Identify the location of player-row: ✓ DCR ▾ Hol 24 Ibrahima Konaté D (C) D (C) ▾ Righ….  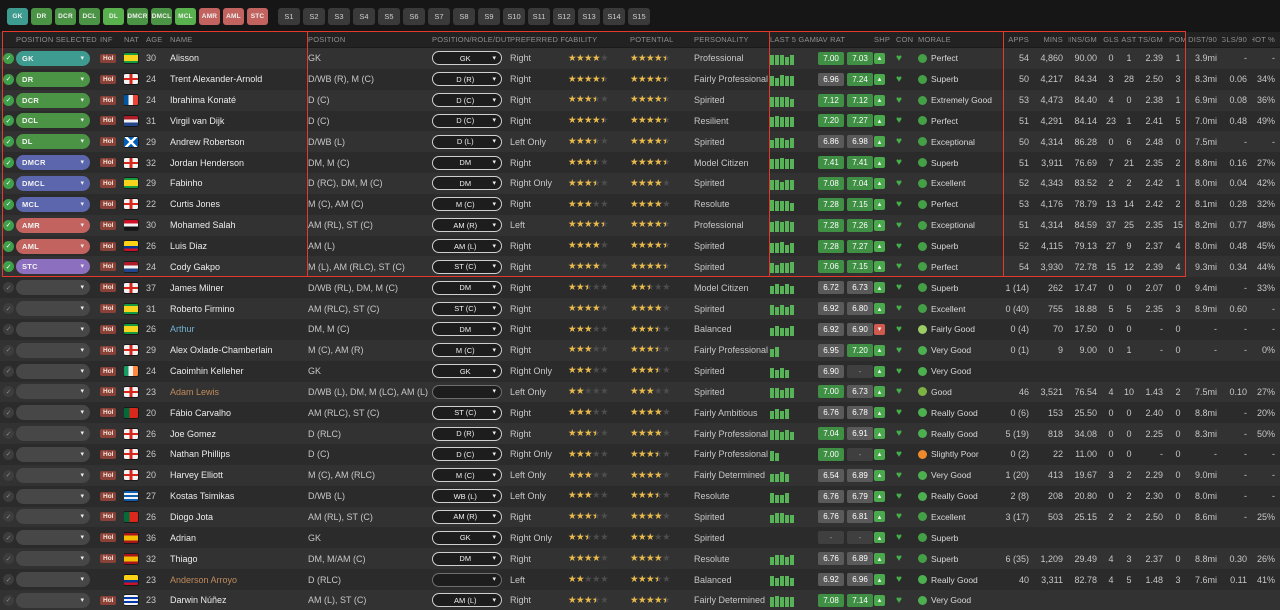
(640, 100).